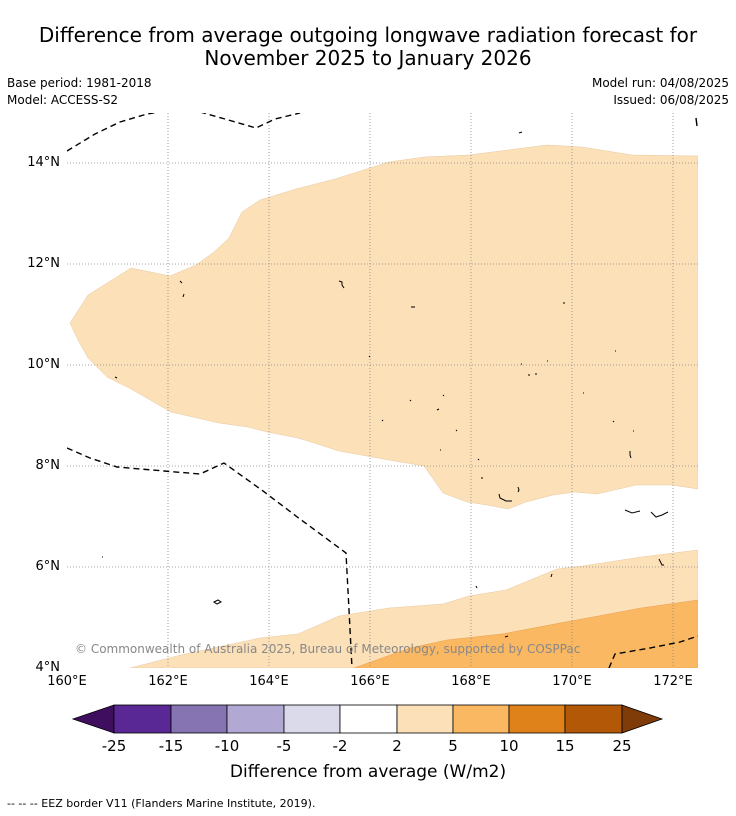 The image size is (736, 816). What do you see at coordinates (622, 746) in the screenshot?
I see `colorbar-tick-label: 25` at bounding box center [622, 746].